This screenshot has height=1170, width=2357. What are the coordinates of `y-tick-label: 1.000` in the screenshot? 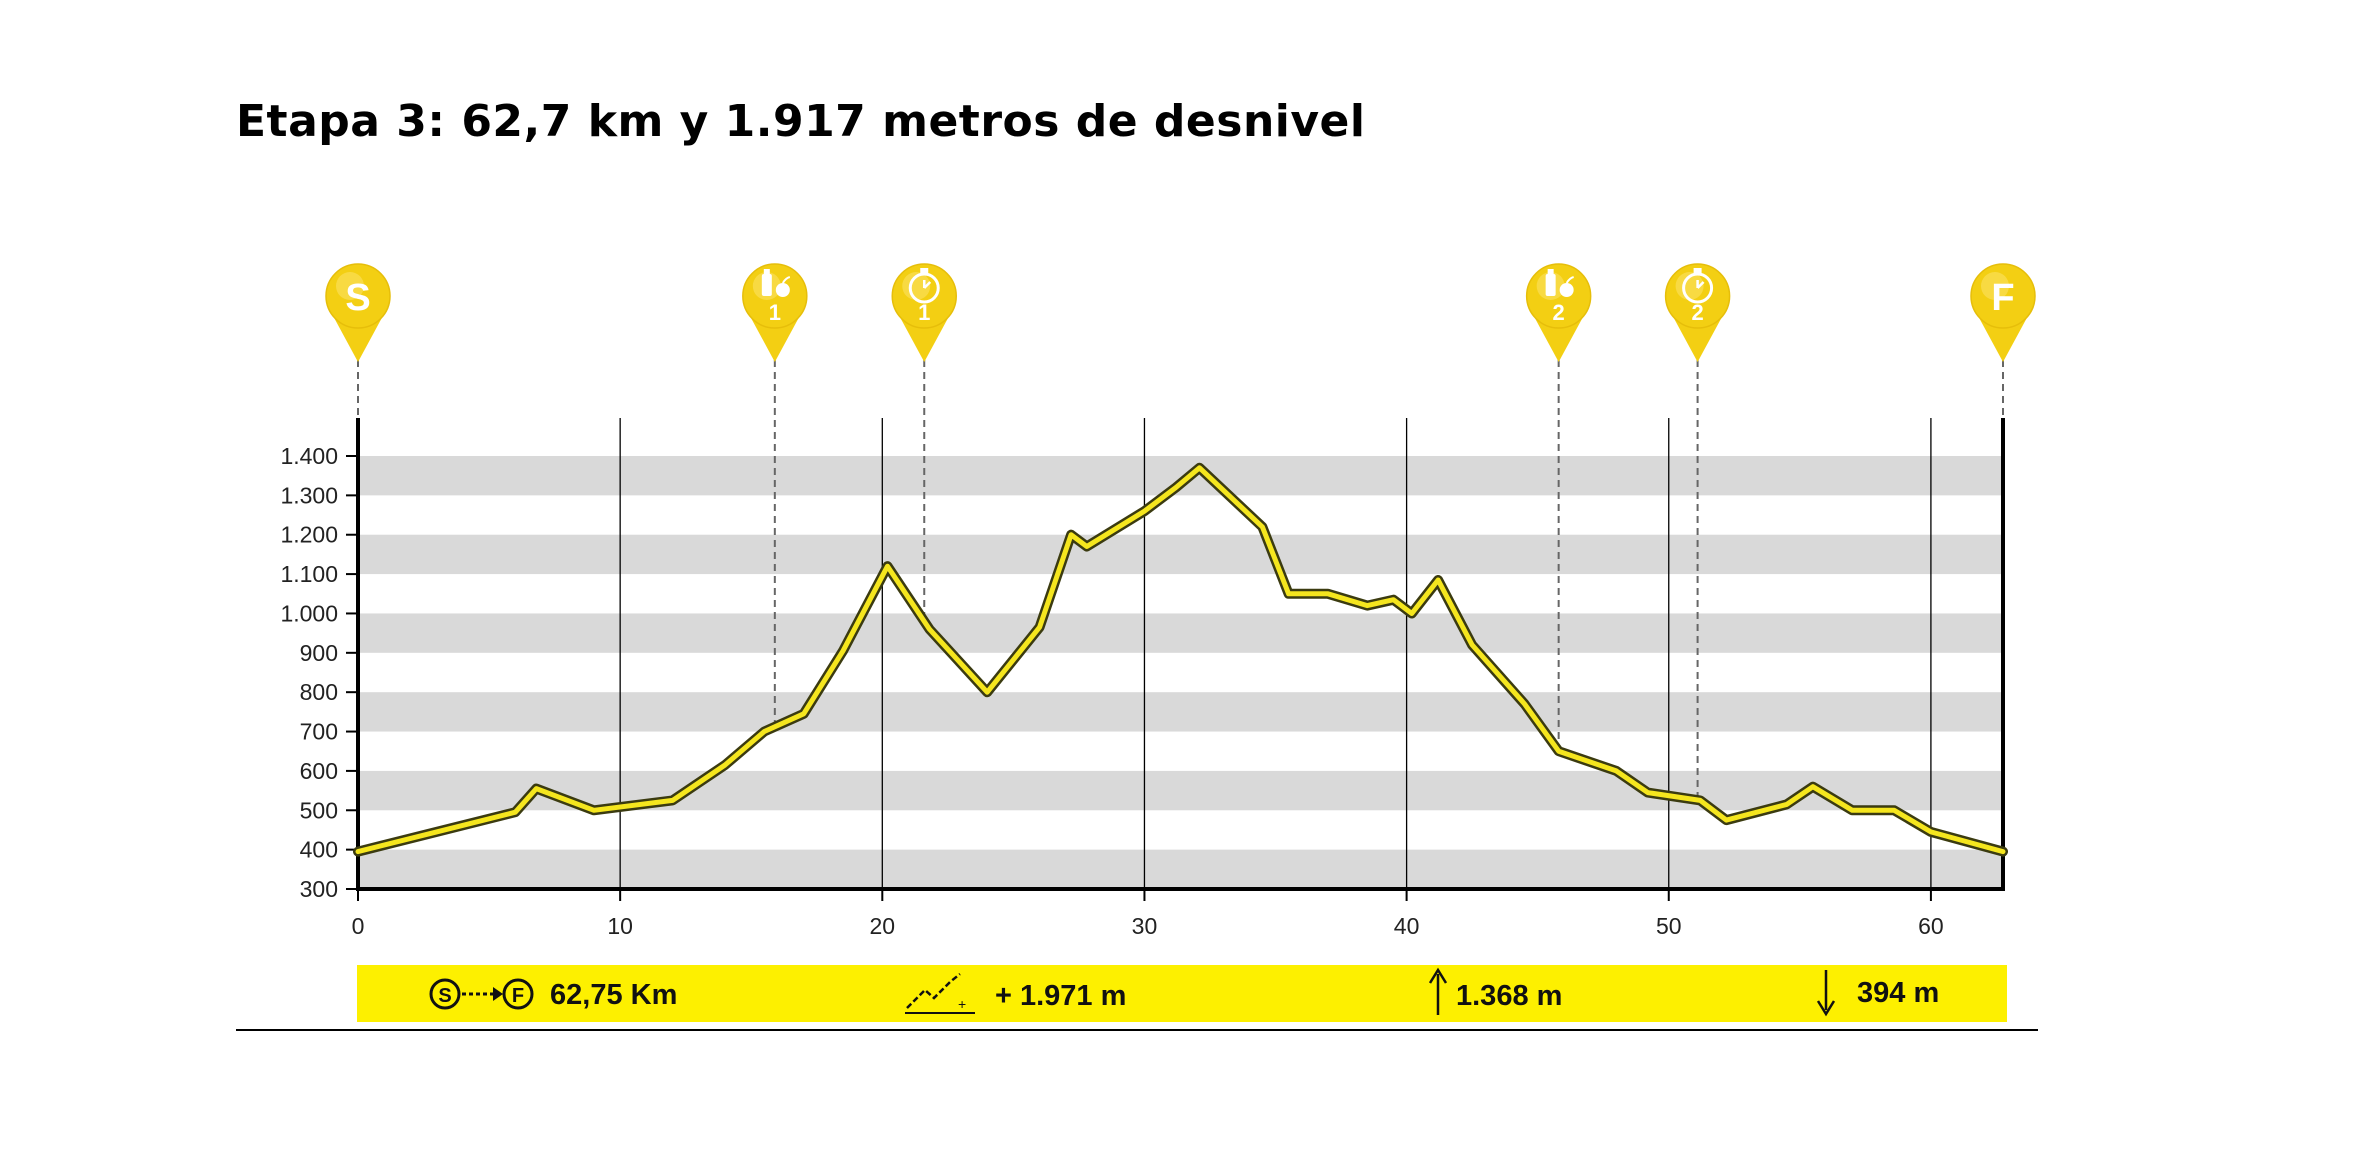 It's located at (309, 613).